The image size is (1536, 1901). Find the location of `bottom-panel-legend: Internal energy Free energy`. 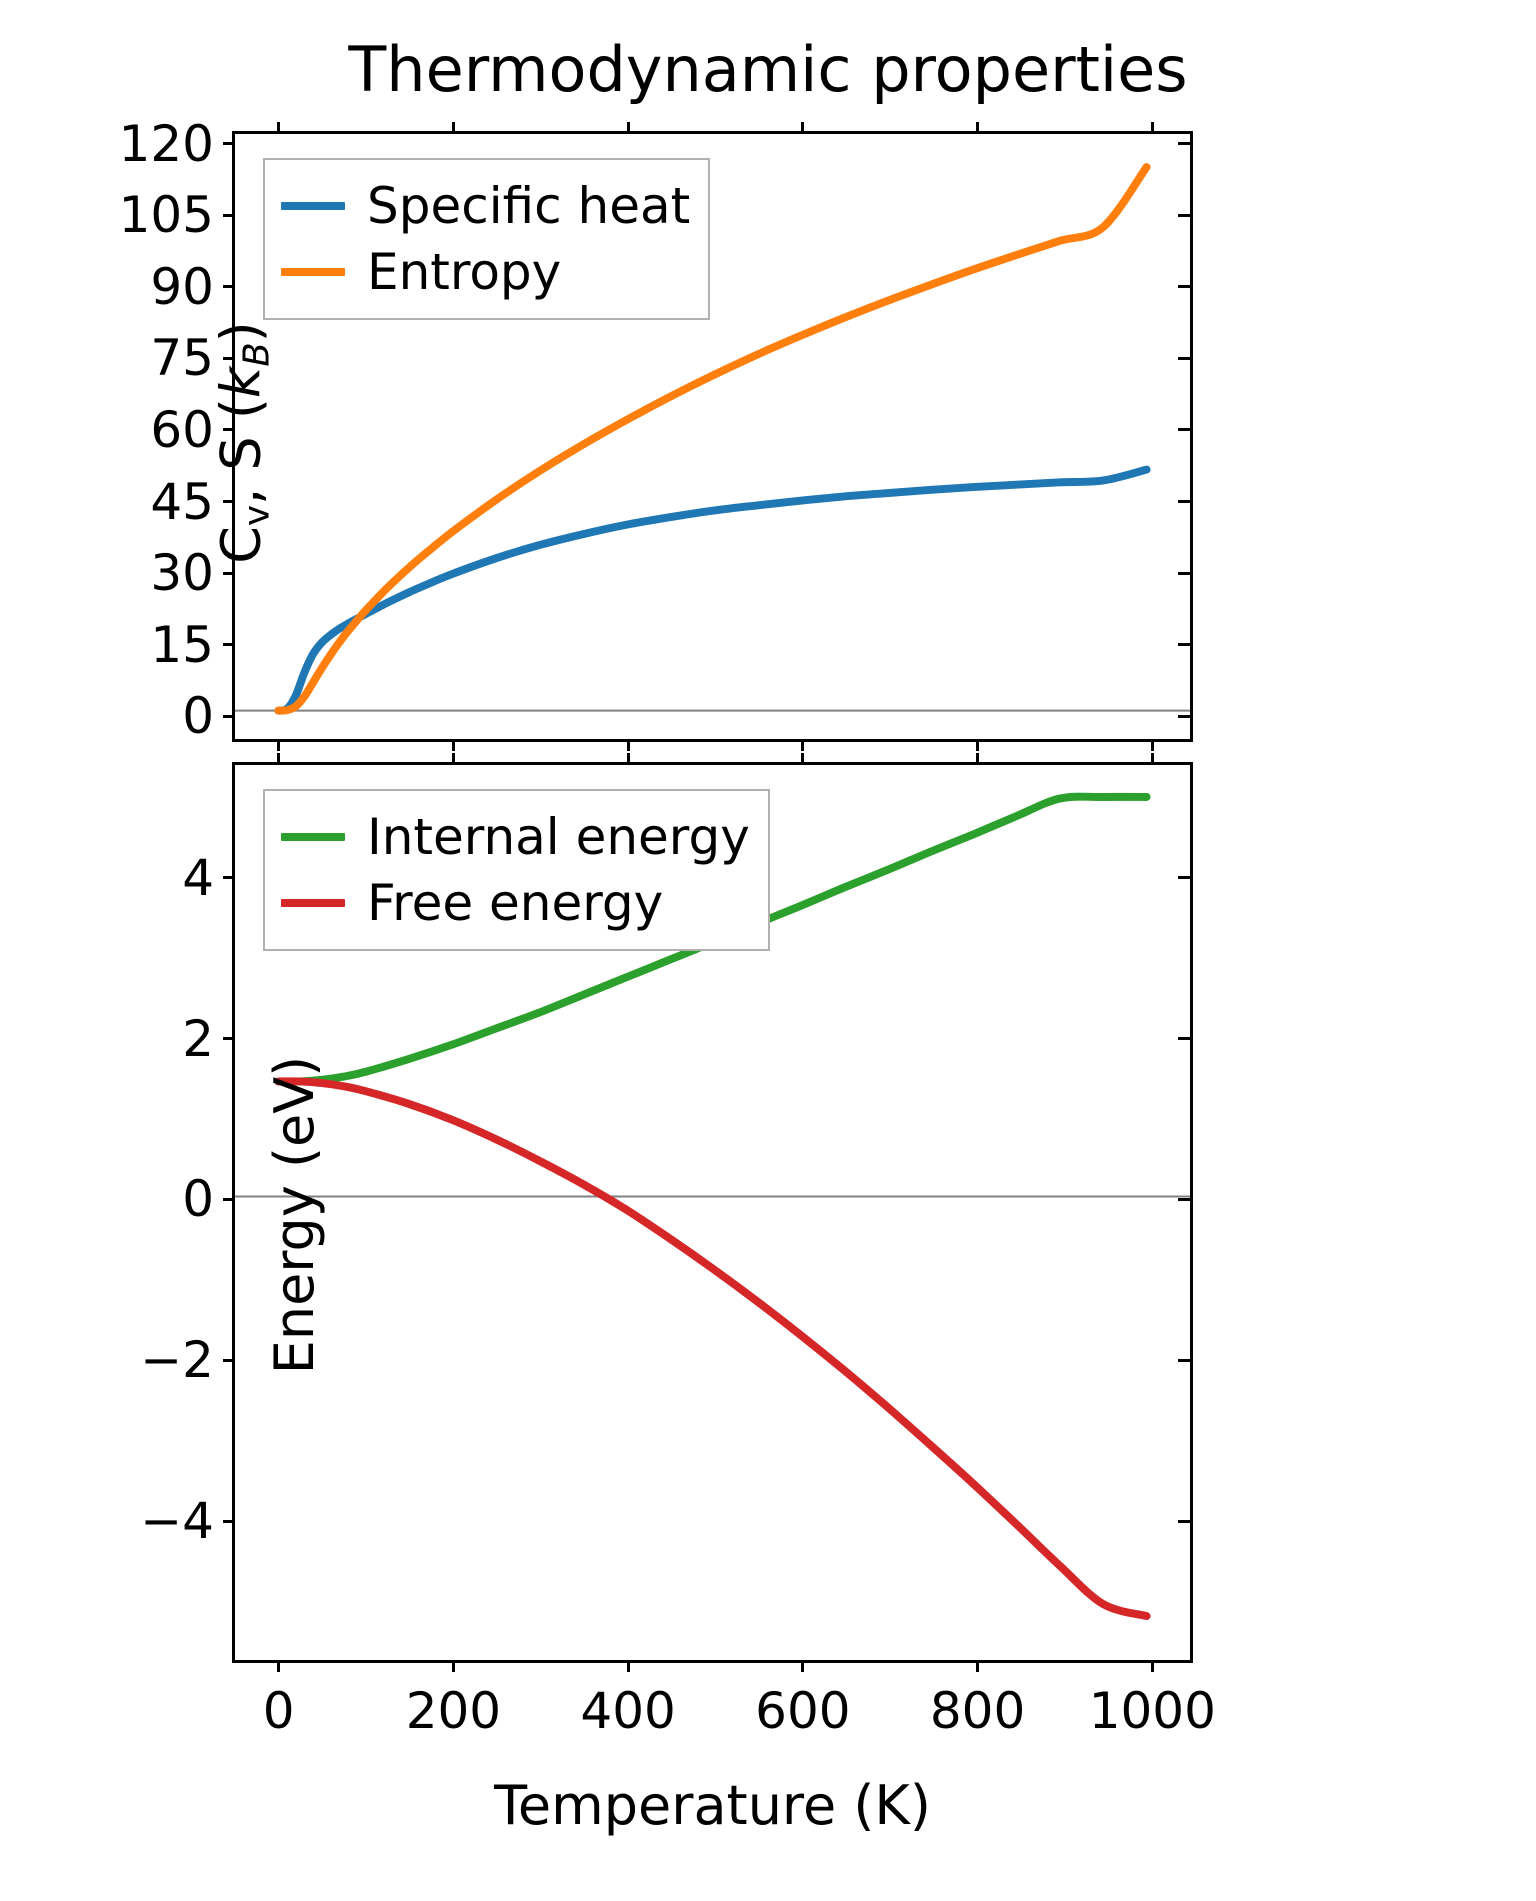

bottom-panel-legend: Internal energy Free energy is located at coordinates (516, 870).